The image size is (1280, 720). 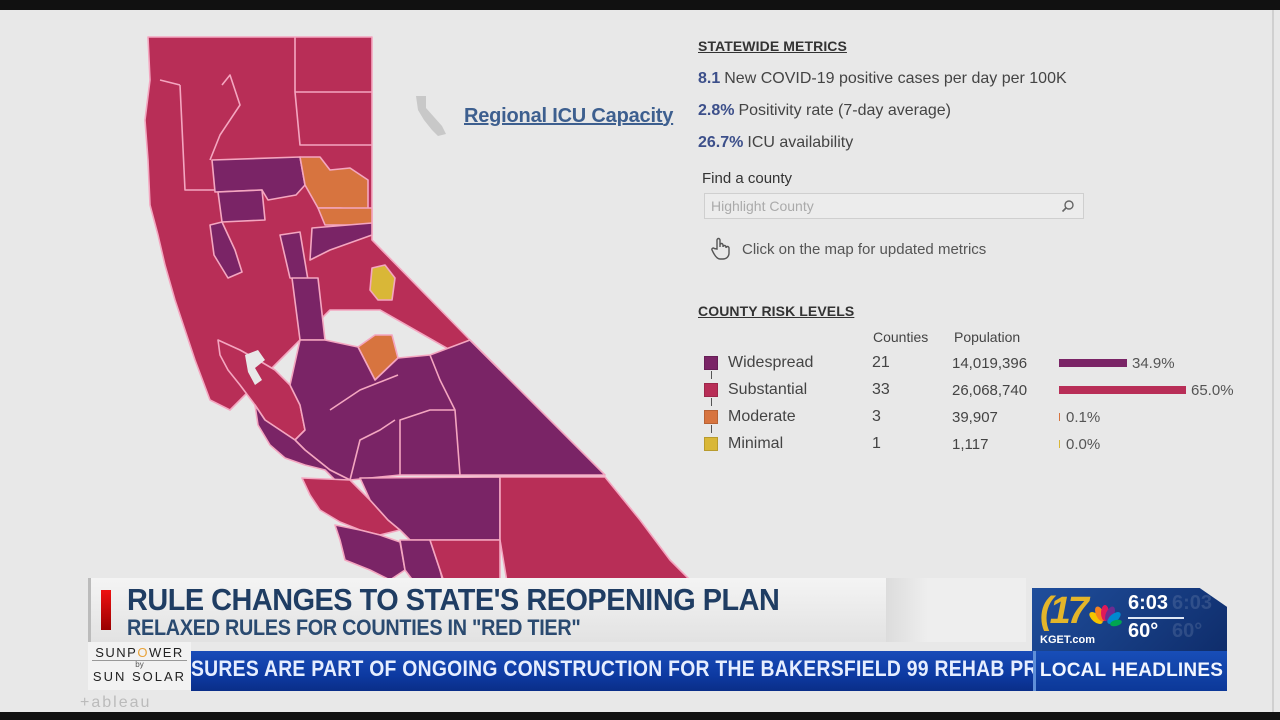 What do you see at coordinates (709, 78) in the screenshot?
I see `metric-value: 8.1` at bounding box center [709, 78].